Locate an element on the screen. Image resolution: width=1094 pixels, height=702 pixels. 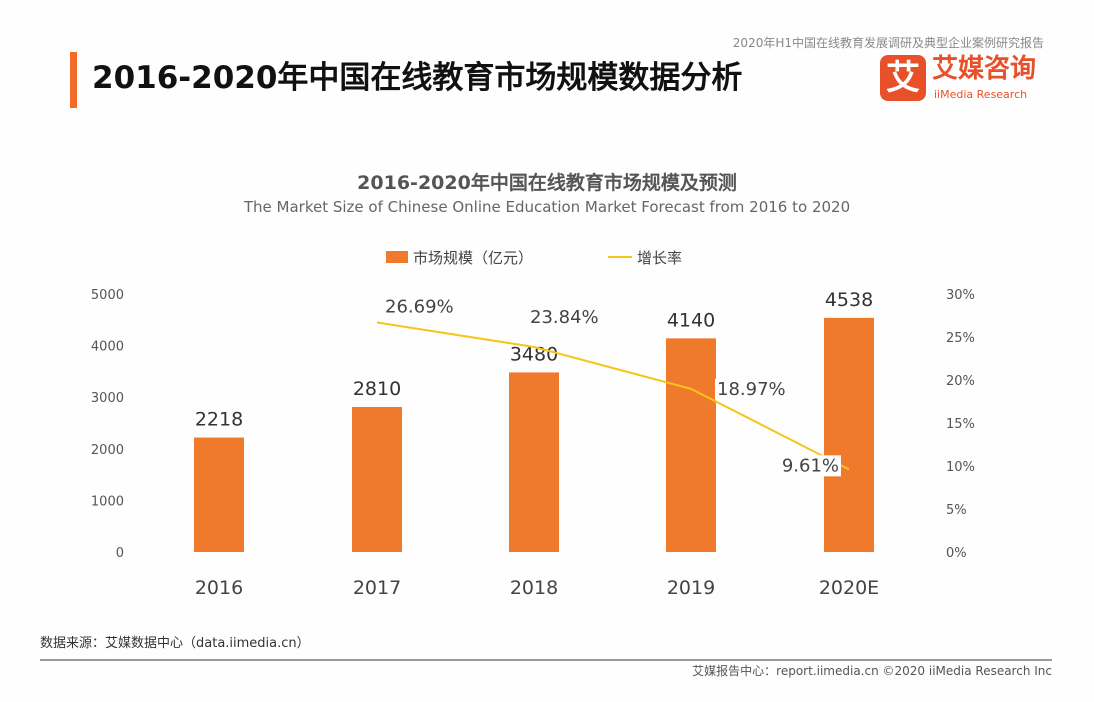
x-axis-tick: 2019 is located at coordinates (691, 588).